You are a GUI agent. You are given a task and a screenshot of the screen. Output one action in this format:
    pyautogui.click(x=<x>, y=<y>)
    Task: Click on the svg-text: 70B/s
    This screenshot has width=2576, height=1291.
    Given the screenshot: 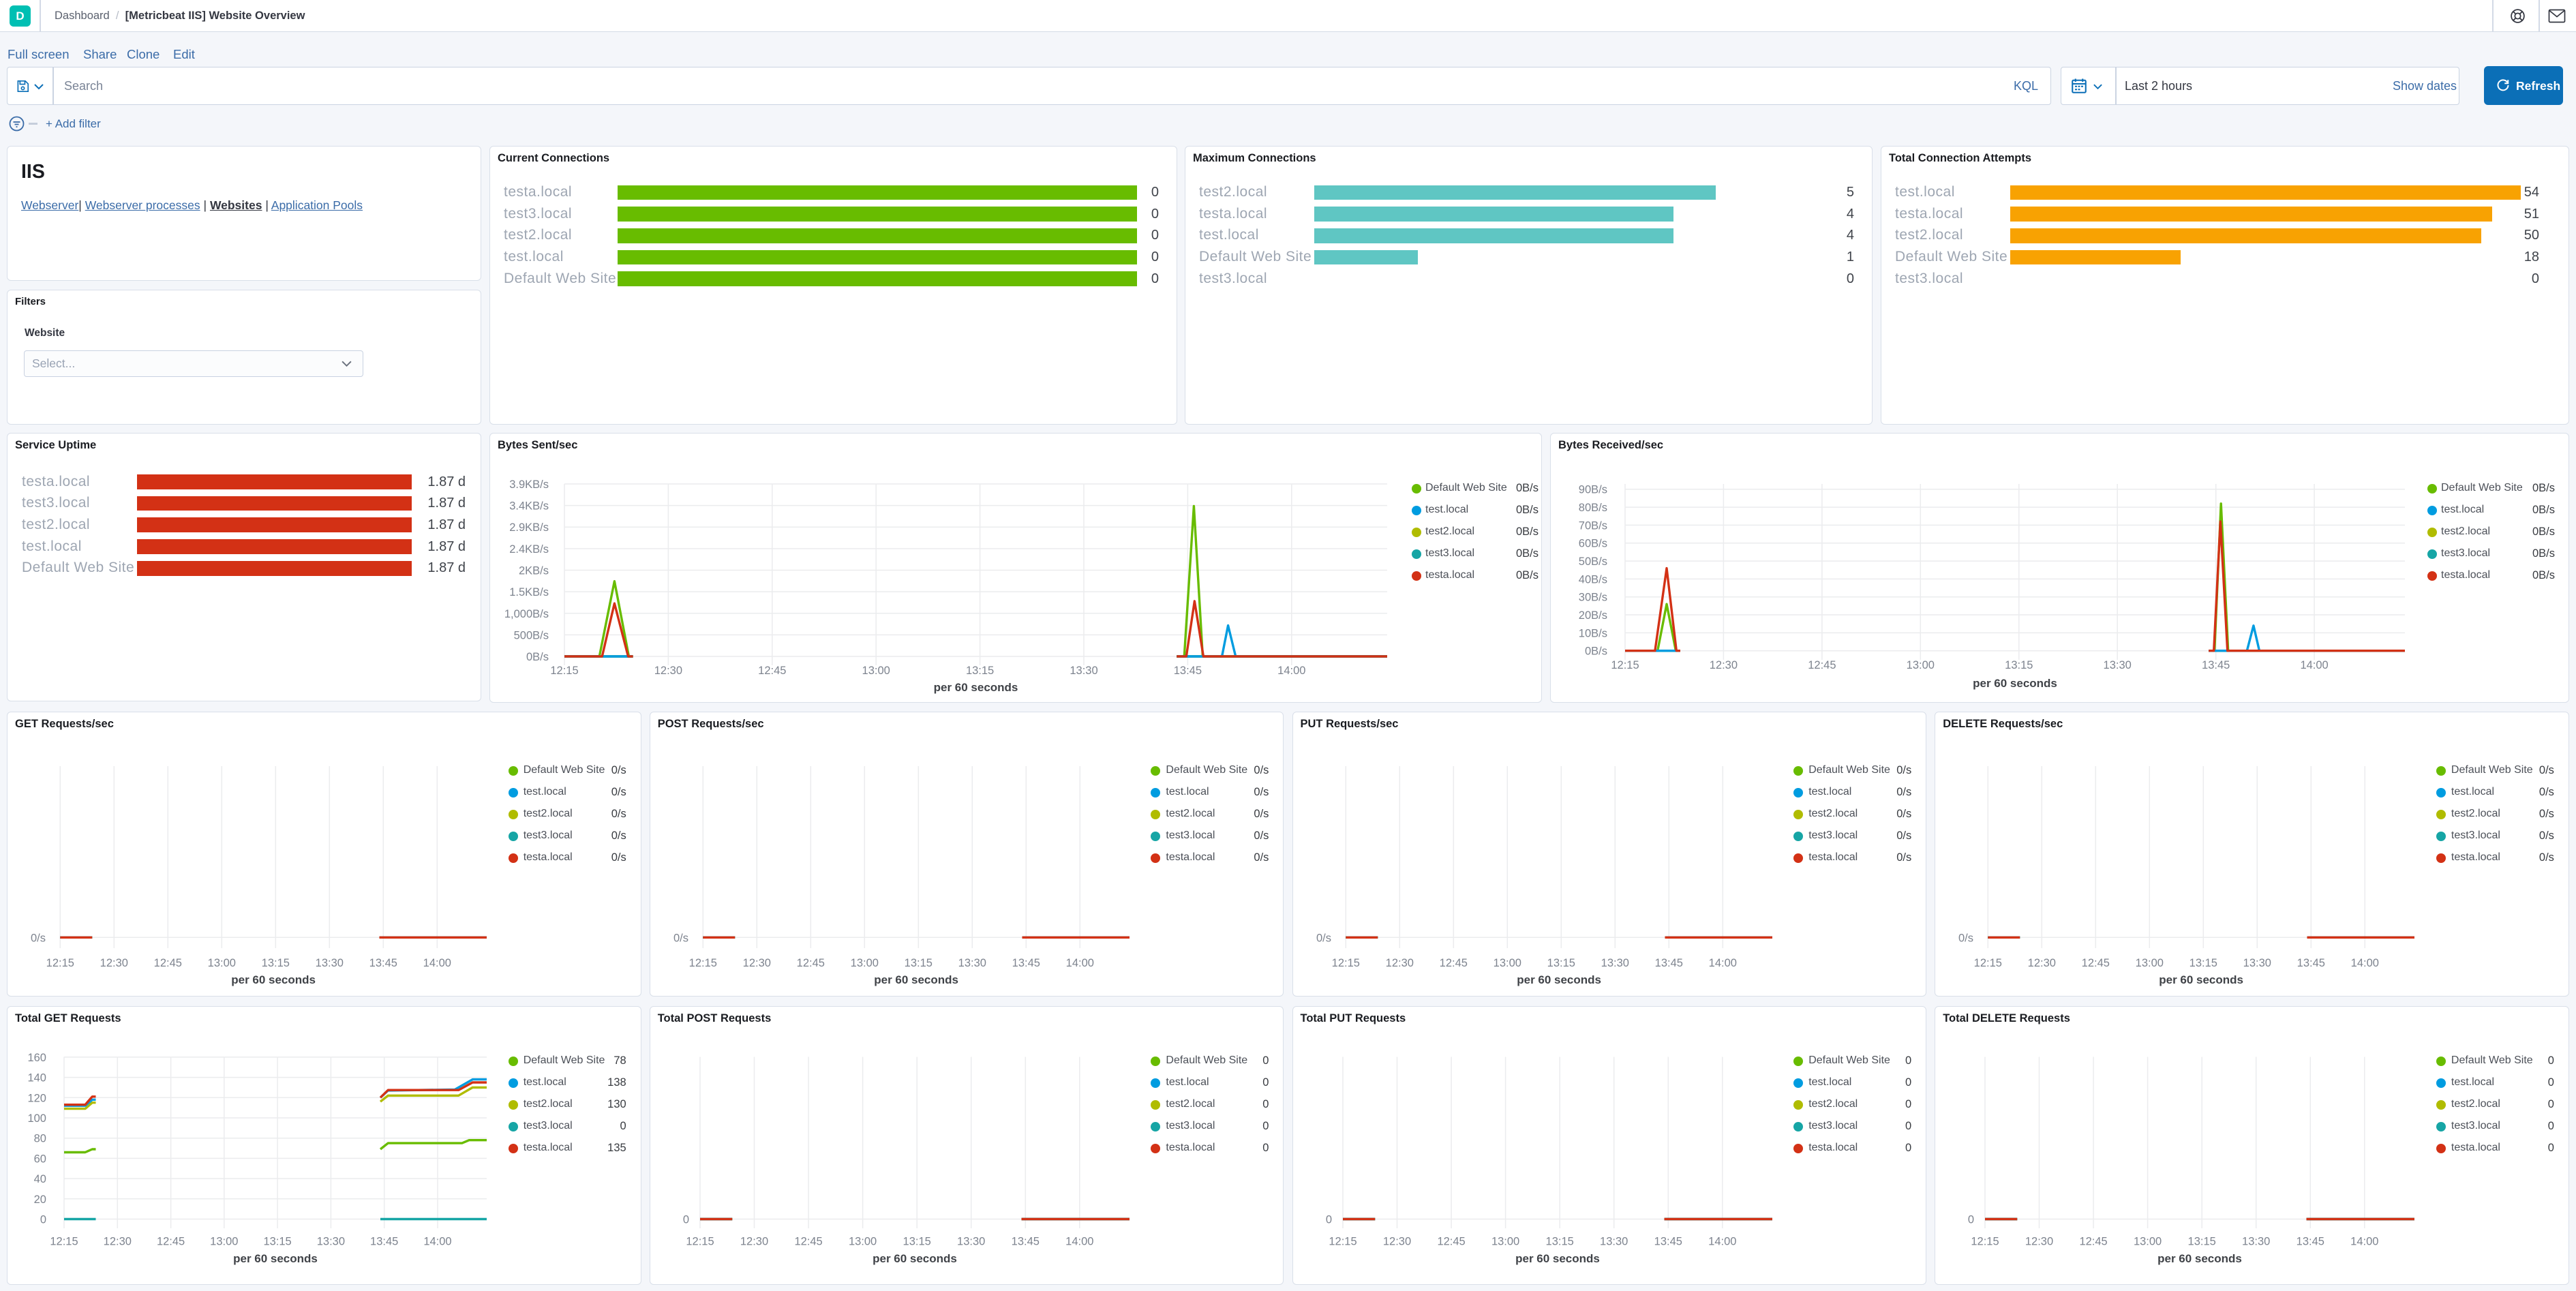 What is the action you would take?
    pyautogui.click(x=1593, y=525)
    